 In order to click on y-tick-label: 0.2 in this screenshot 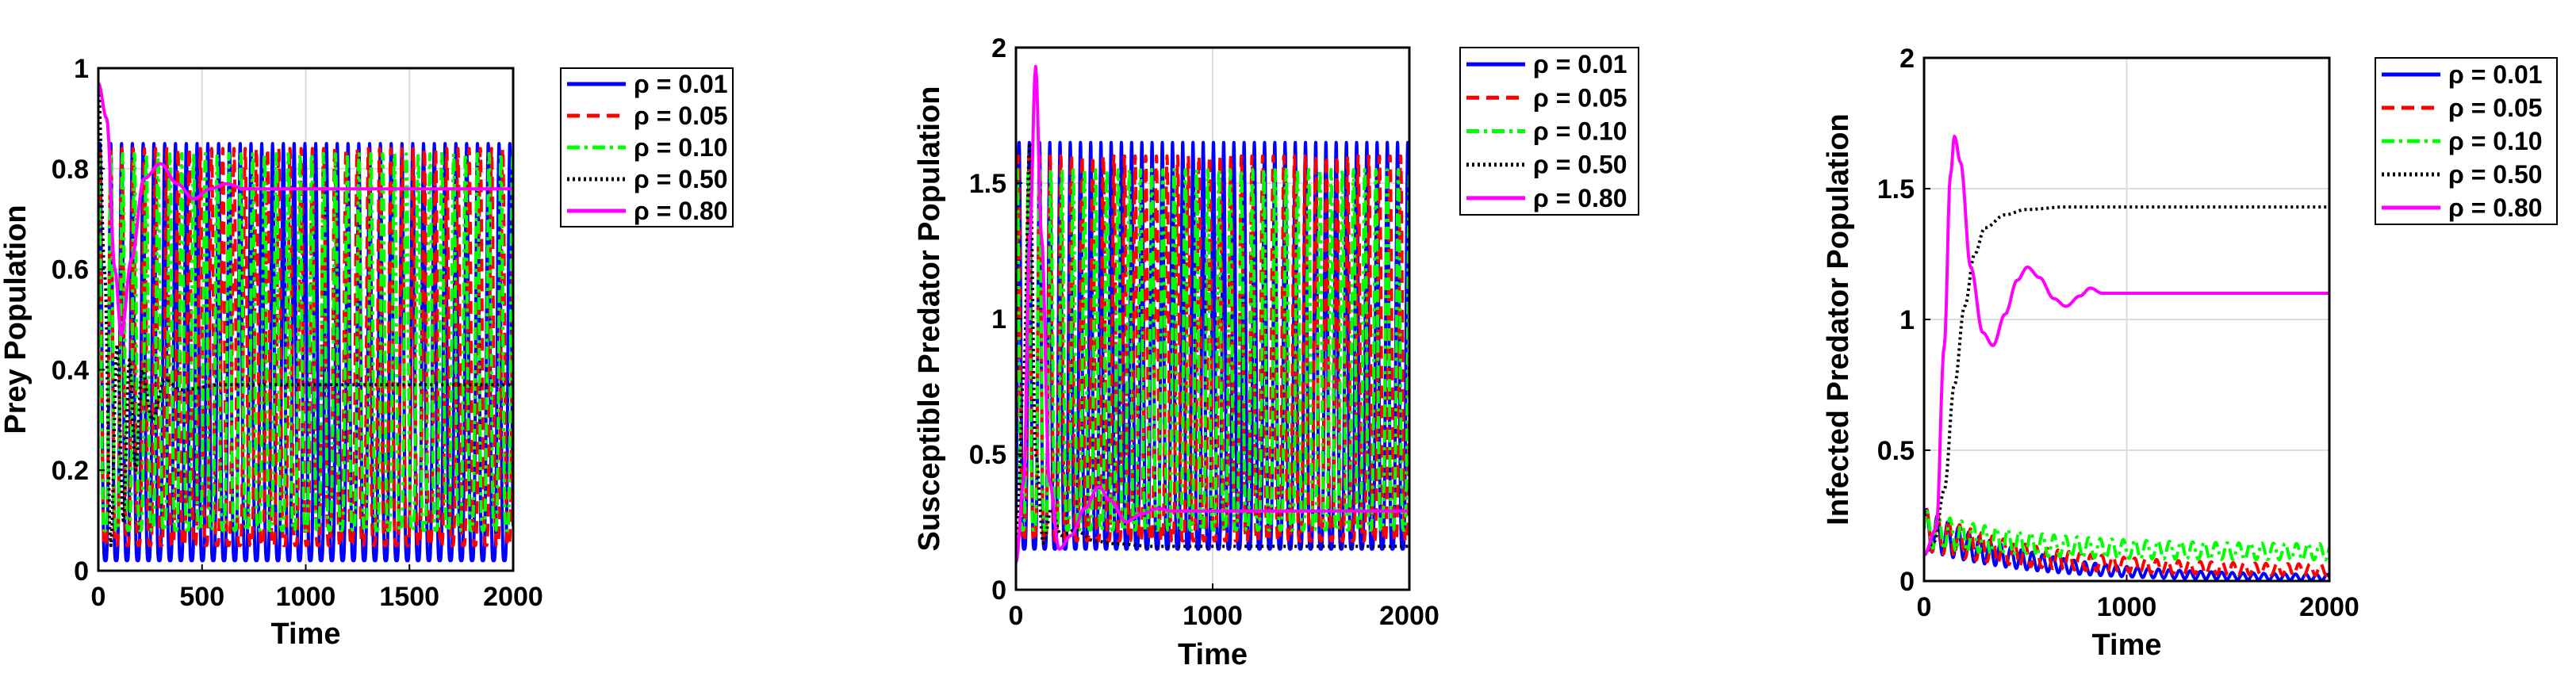, I will do `click(71, 471)`.